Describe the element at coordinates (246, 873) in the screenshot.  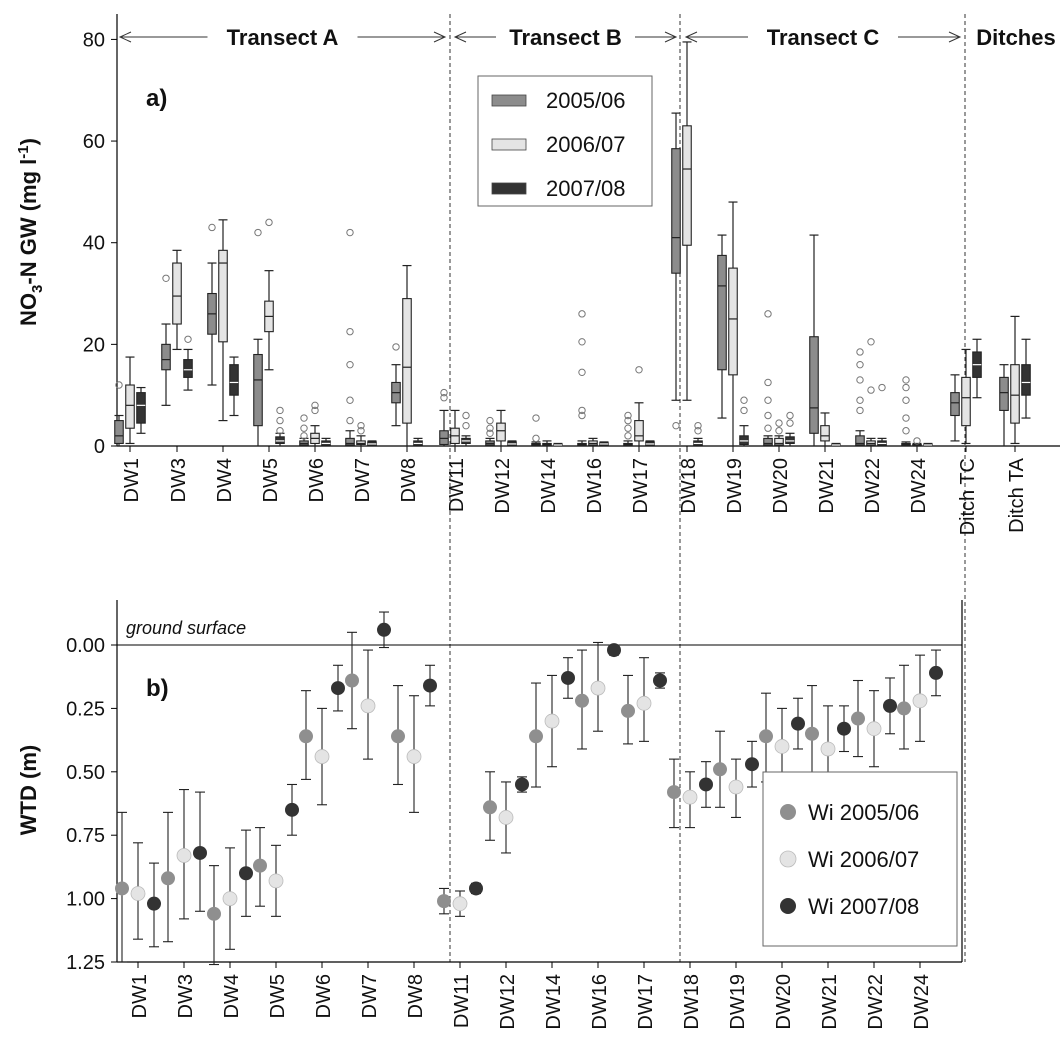
I see `point-DW4-Wi 2007/08` at that location.